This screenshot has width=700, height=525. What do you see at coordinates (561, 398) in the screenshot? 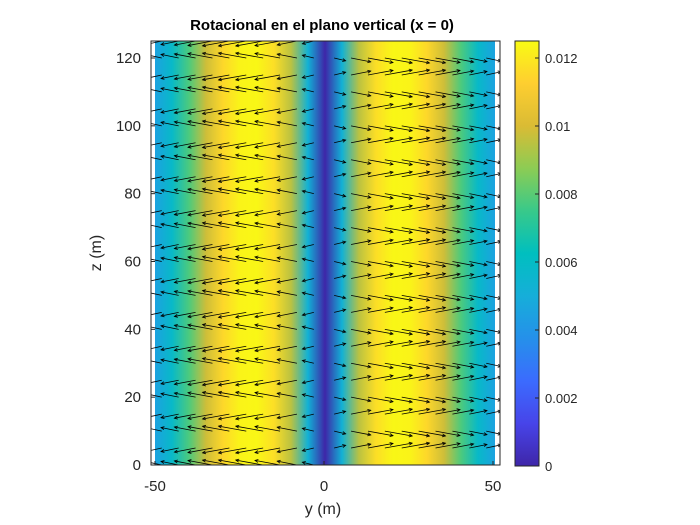
I see `colorbar-tick-label: 0.002` at bounding box center [561, 398].